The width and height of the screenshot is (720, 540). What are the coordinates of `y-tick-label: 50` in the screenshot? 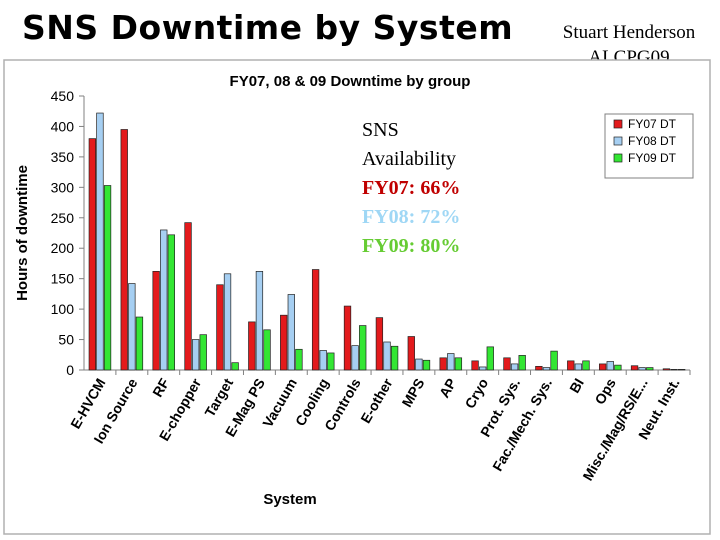 It's located at (66, 340).